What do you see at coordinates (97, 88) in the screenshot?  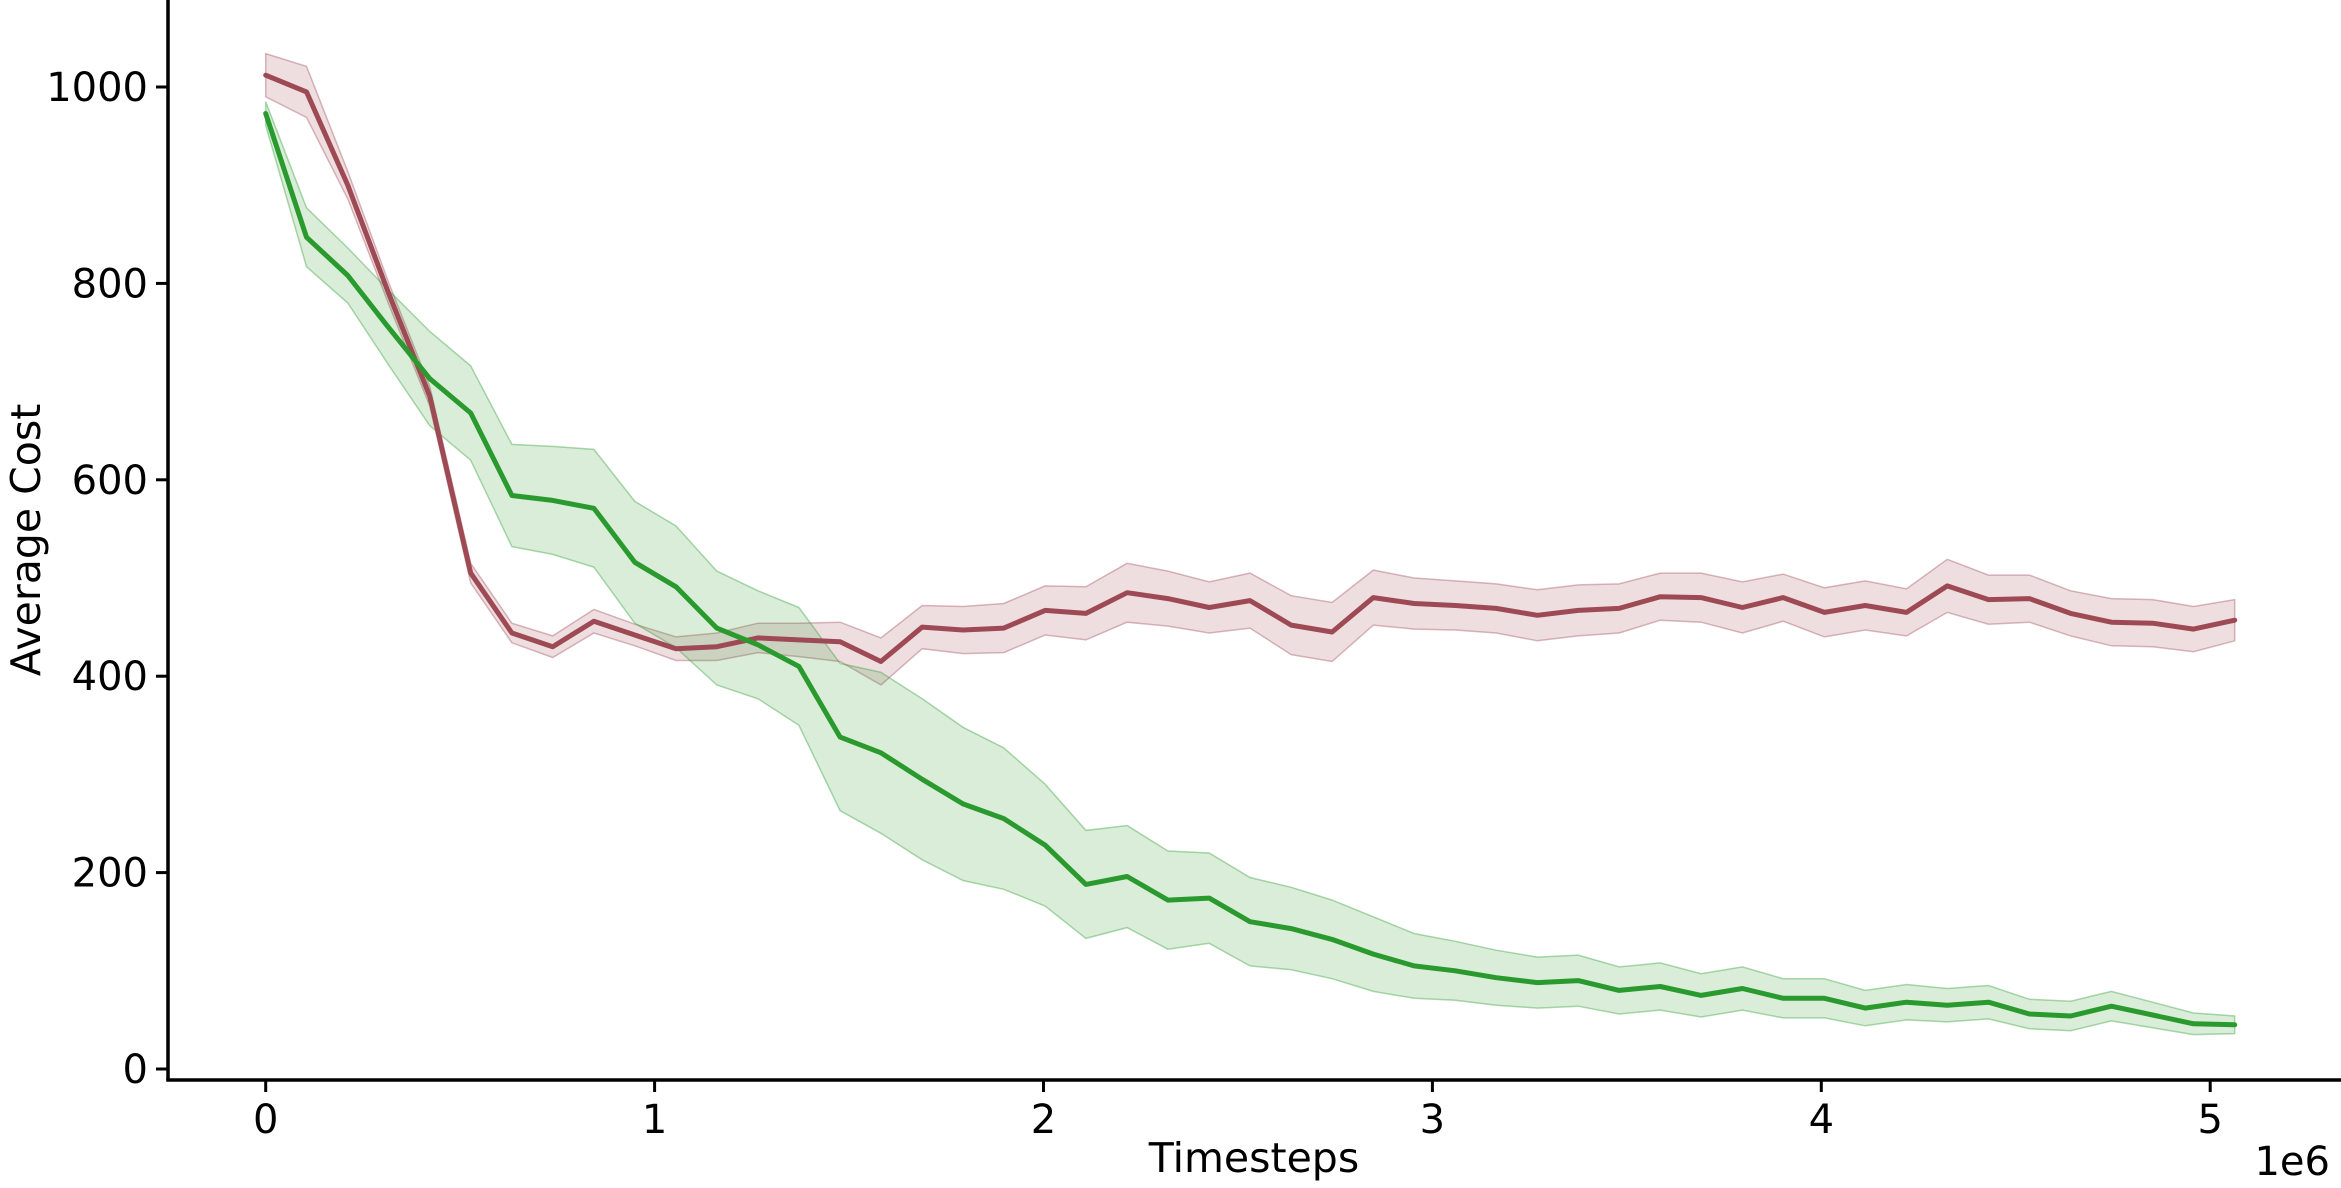 I see `y-tick-label: 1000` at bounding box center [97, 88].